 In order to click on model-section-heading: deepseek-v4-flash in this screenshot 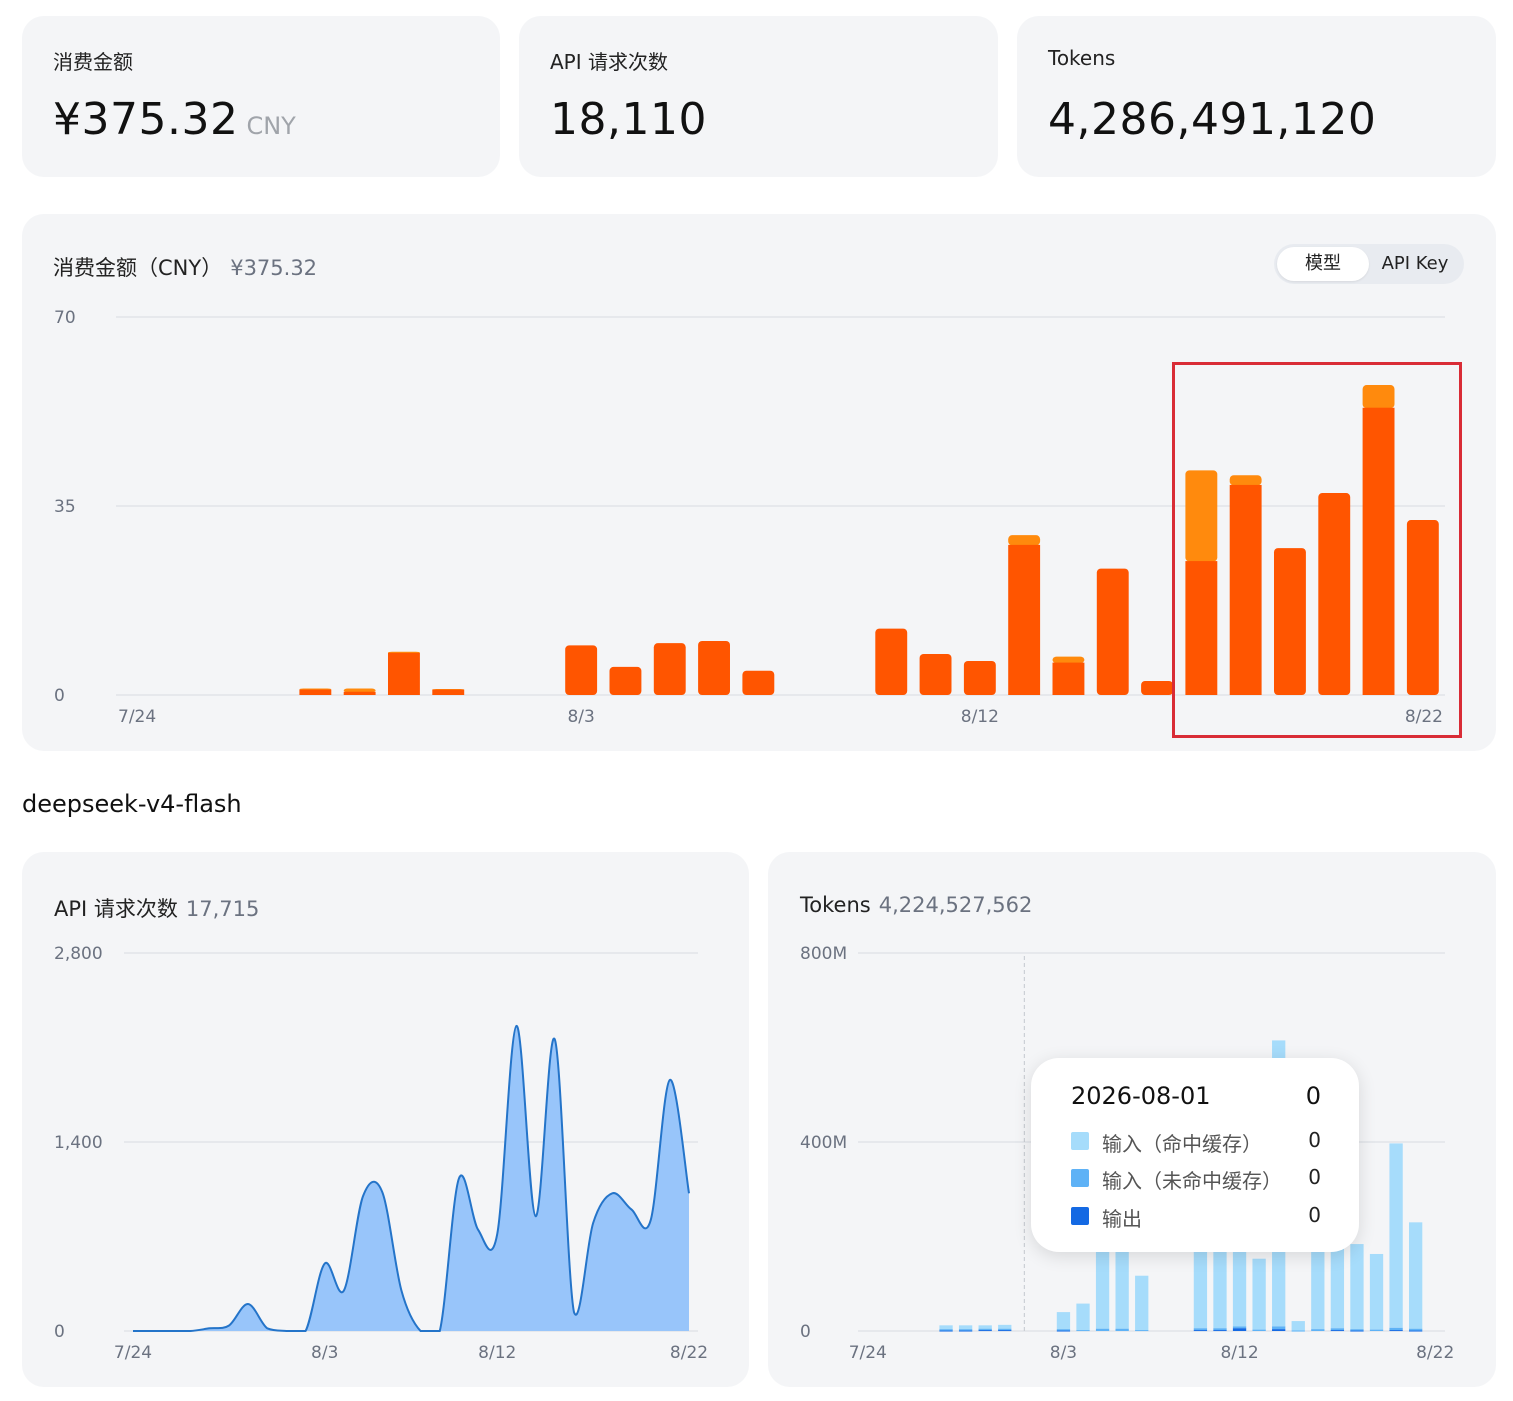, I will do `click(132, 804)`.